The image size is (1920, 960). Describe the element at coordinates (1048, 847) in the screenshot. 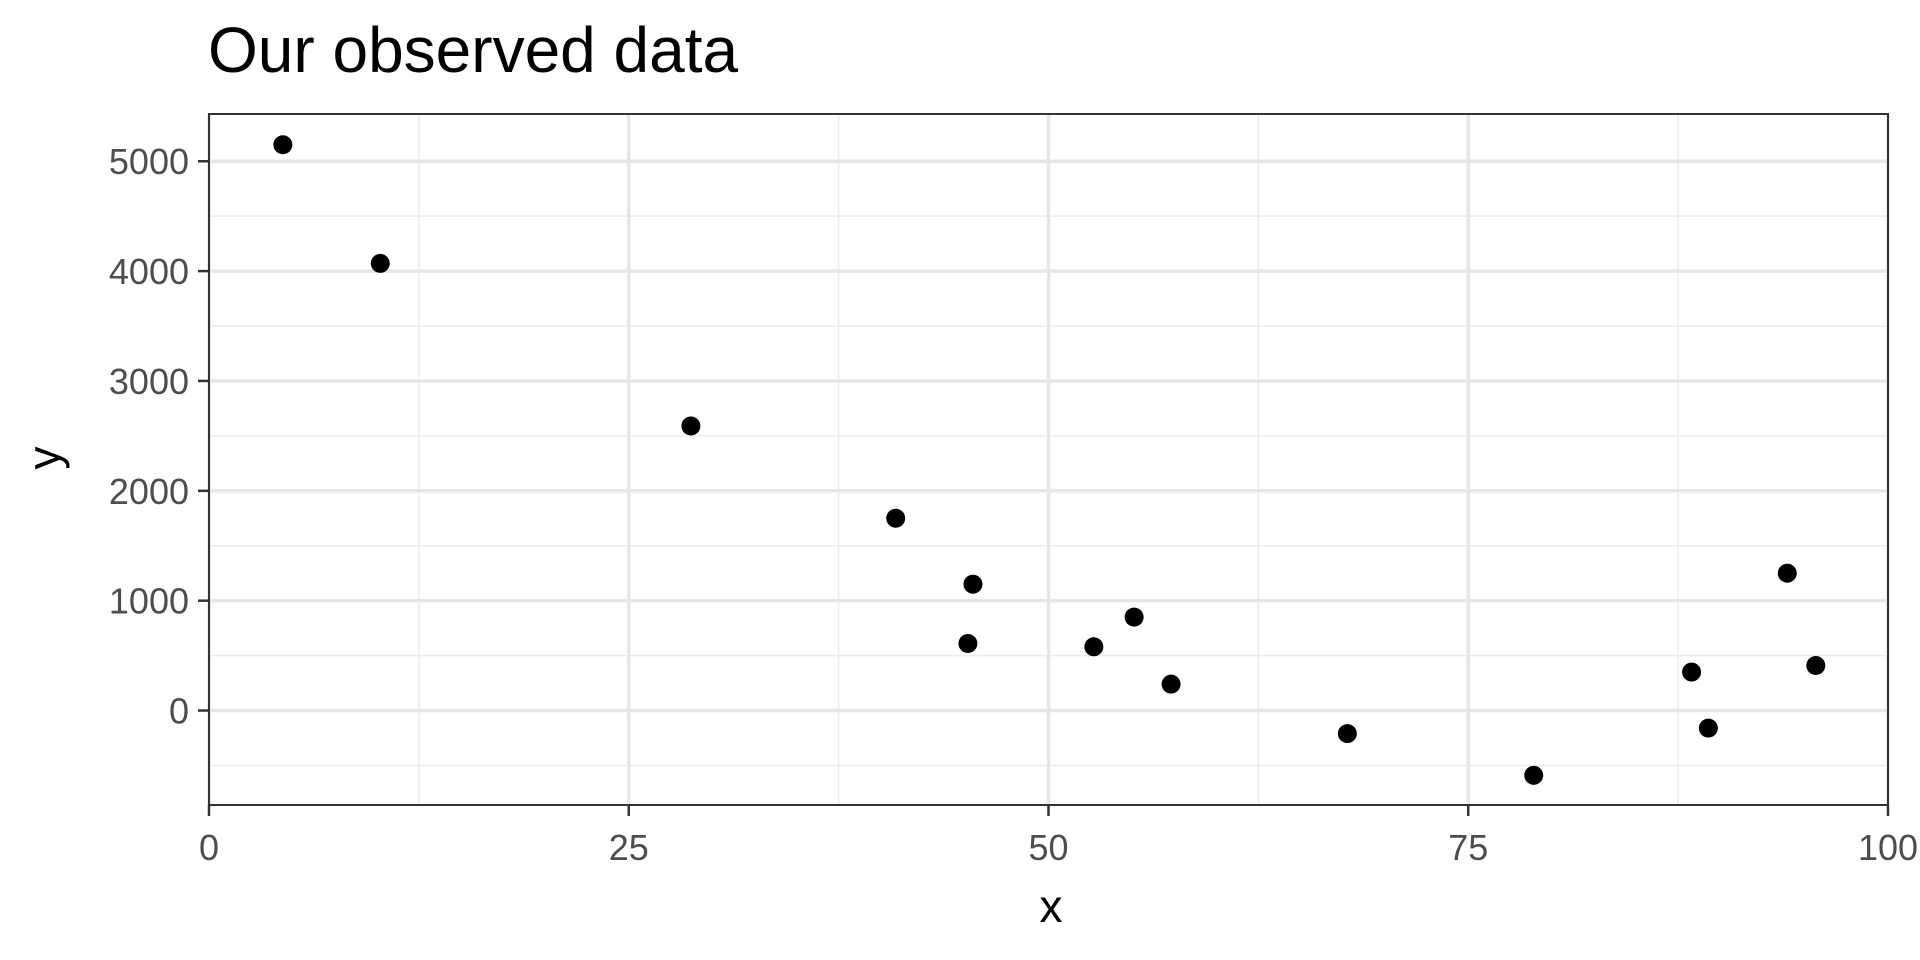

I see `x-tick-label: 50` at that location.